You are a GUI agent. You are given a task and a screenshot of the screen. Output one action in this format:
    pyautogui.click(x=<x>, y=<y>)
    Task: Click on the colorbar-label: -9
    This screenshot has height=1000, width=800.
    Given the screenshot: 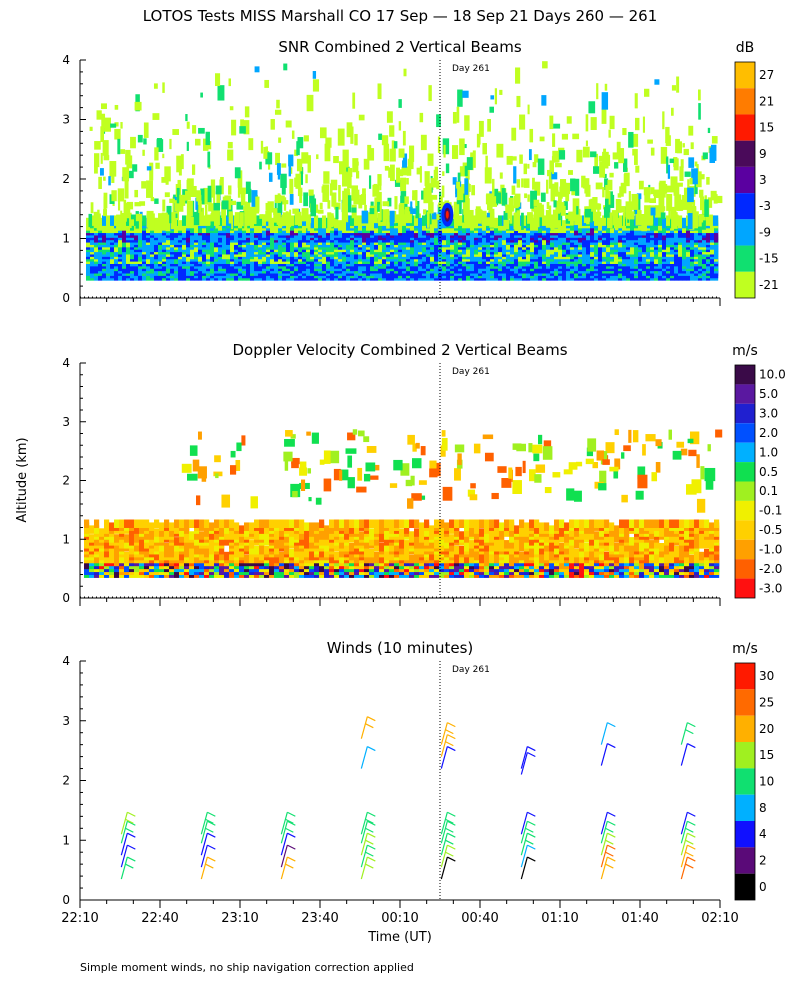 What is the action you would take?
    pyautogui.click(x=765, y=232)
    